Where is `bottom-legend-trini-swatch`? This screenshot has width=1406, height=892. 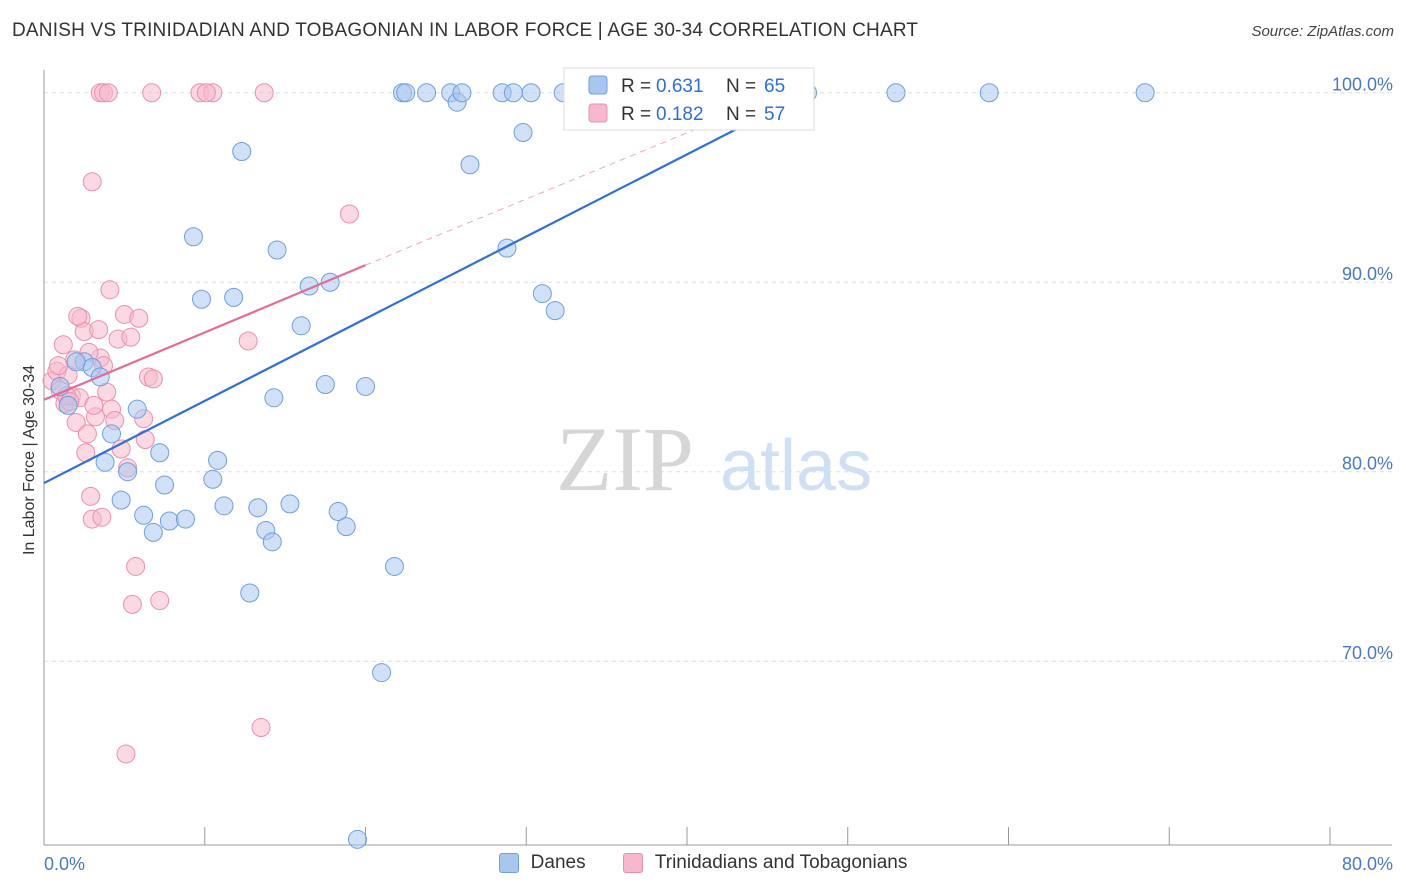
bottom-legend-trini-swatch is located at coordinates (632, 863).